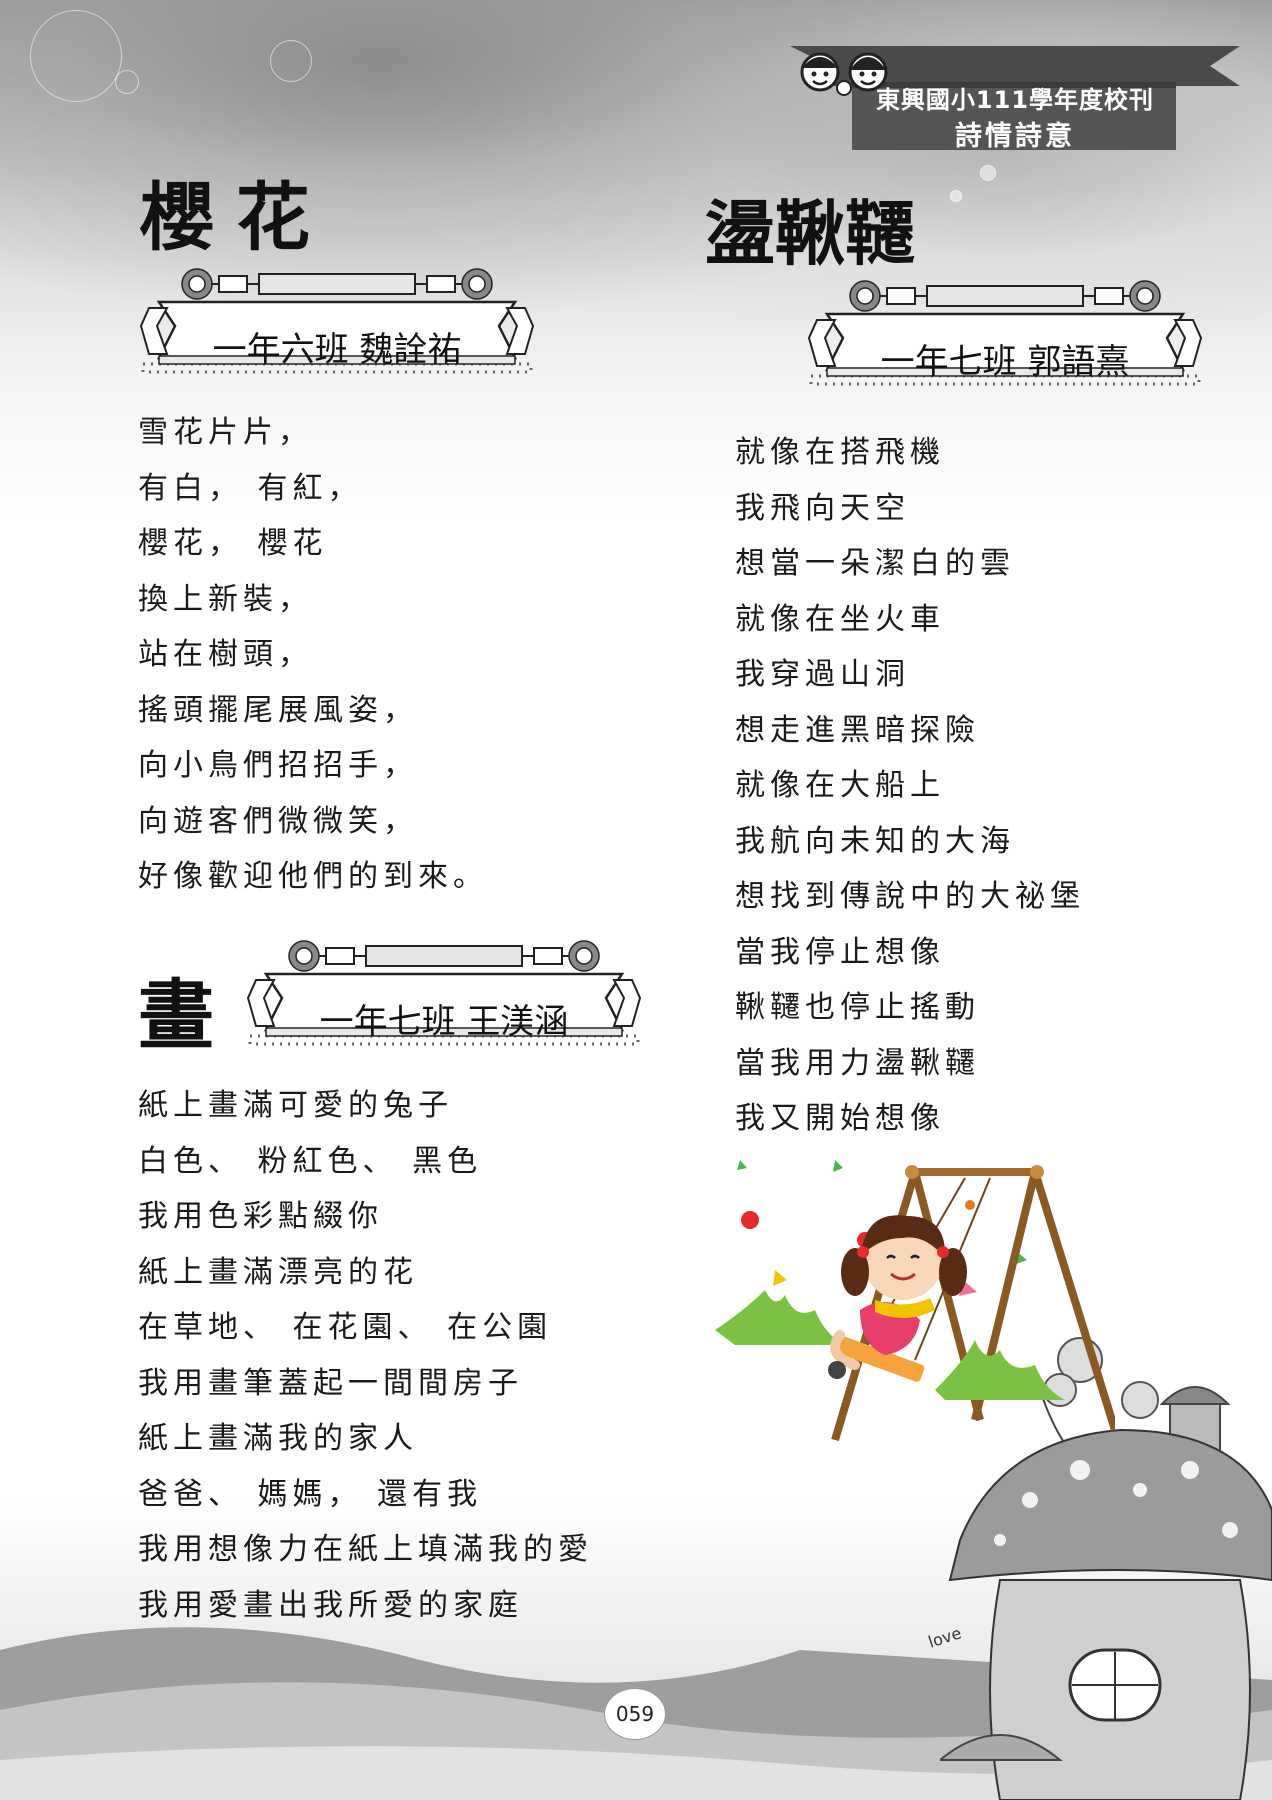 The width and height of the screenshot is (1272, 1800). I want to click on poem-title-cherry-blossom: 櫻花, so click(236, 218).